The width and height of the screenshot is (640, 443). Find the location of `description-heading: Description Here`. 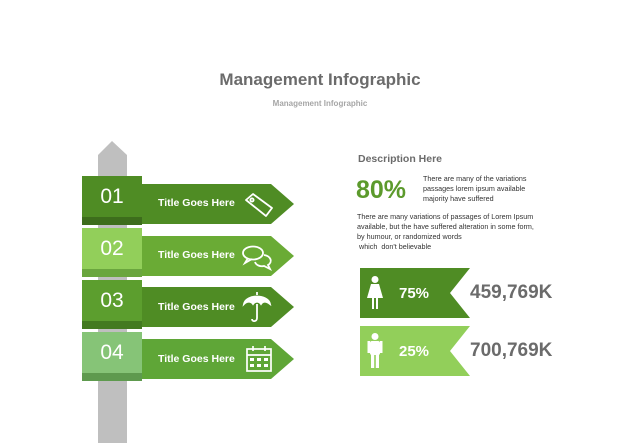

description-heading: Description Here is located at coordinates (400, 159).